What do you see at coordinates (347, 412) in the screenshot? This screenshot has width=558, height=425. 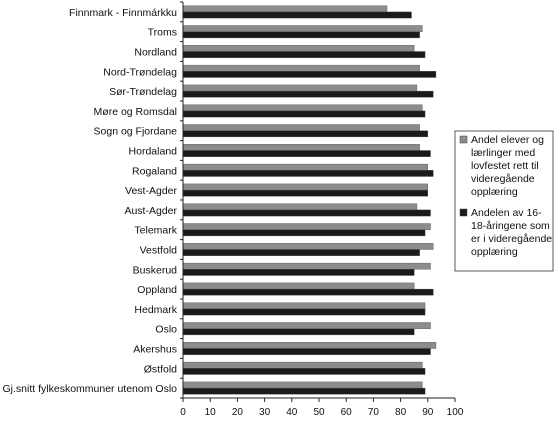 I see `x-tick-label: 60` at bounding box center [347, 412].